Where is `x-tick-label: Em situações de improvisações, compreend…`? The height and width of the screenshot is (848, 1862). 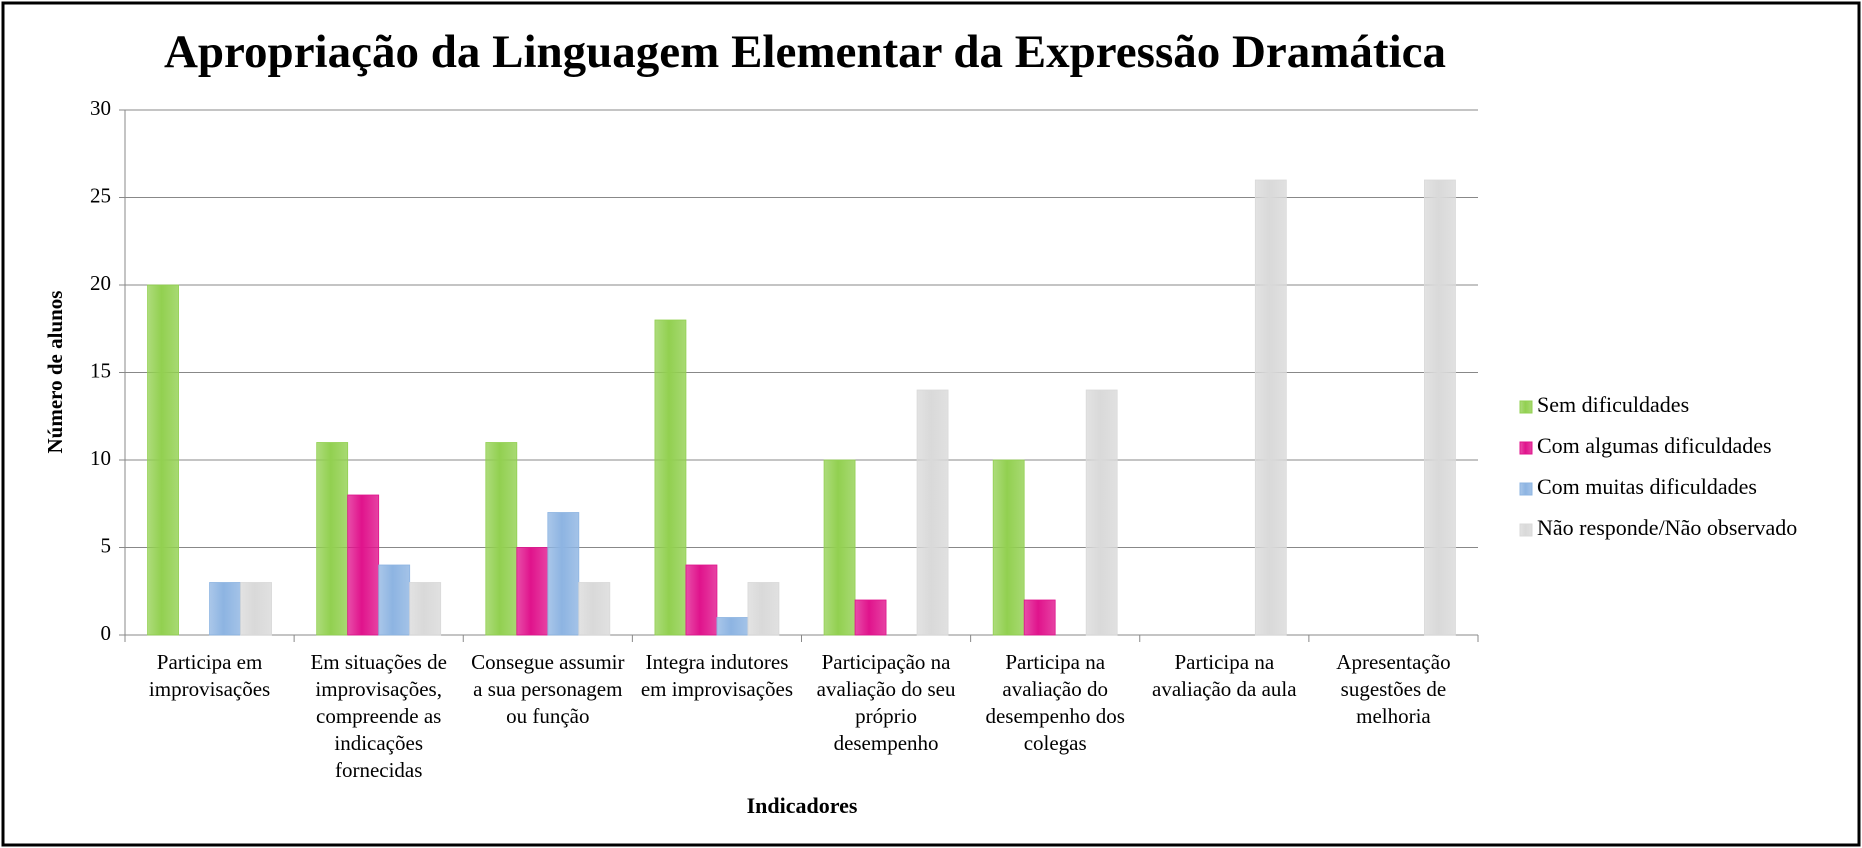 x-tick-label: Em situações de improvisações, compreend… is located at coordinates (378, 716).